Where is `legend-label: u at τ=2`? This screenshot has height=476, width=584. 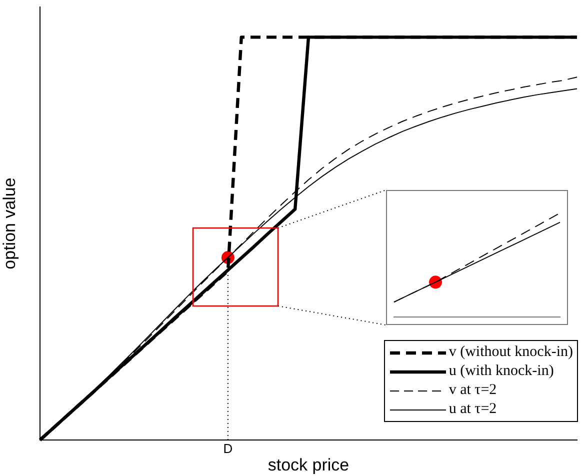 legend-label: u at τ=2 is located at coordinates (472, 409).